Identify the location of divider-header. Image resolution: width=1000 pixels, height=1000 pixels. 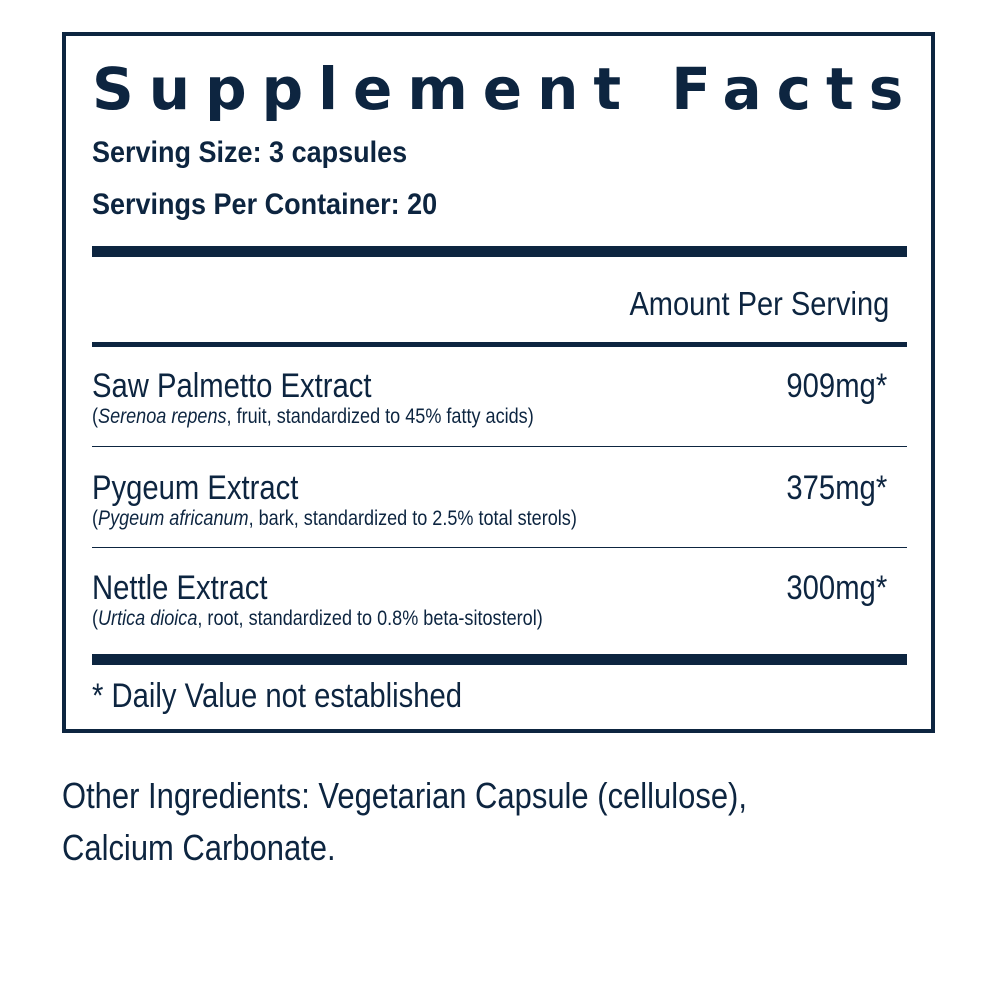
(499, 344).